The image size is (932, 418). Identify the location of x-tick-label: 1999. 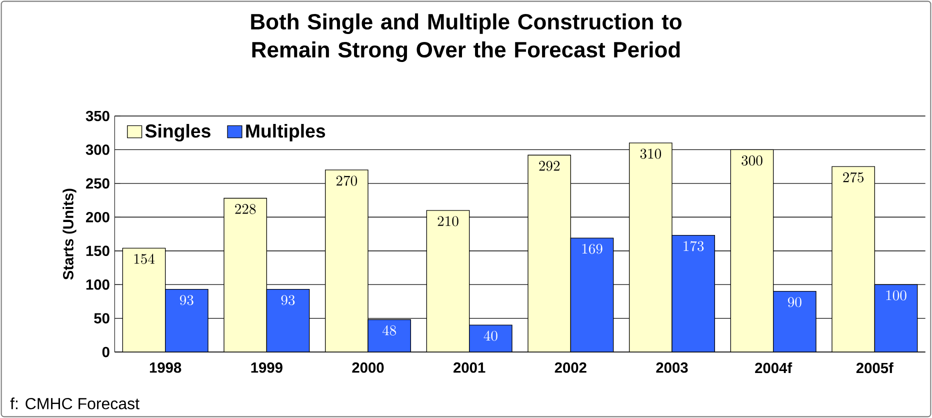
(266, 367).